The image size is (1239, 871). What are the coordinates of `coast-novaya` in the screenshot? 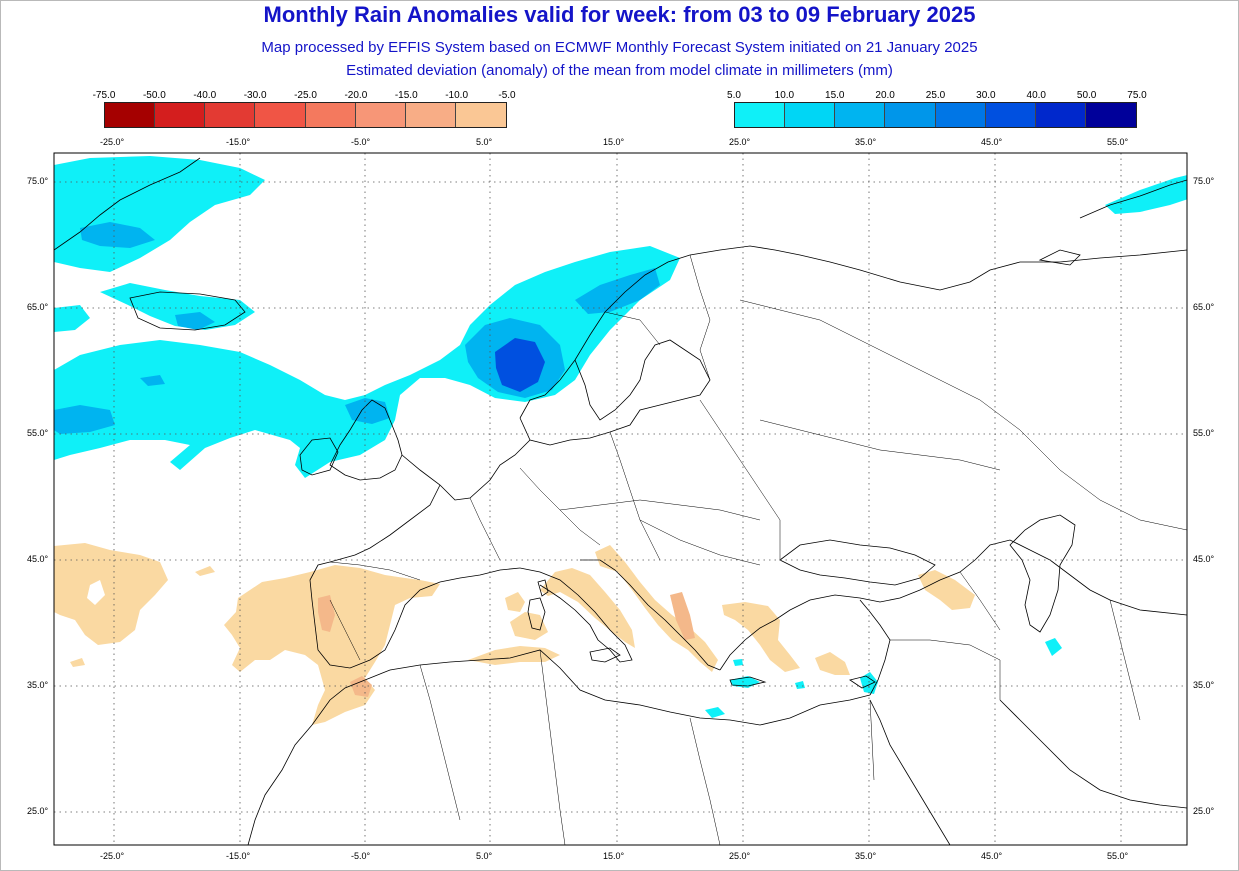 It's located at (1059, 257).